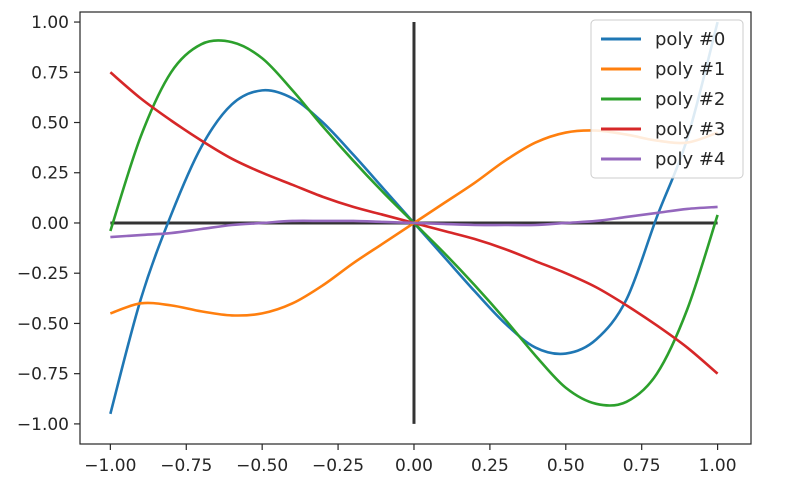 Image resolution: width=788 pixels, height=496 pixels. Describe the element at coordinates (50, 174) in the screenshot. I see `y-tick-label: 0.25` at that location.